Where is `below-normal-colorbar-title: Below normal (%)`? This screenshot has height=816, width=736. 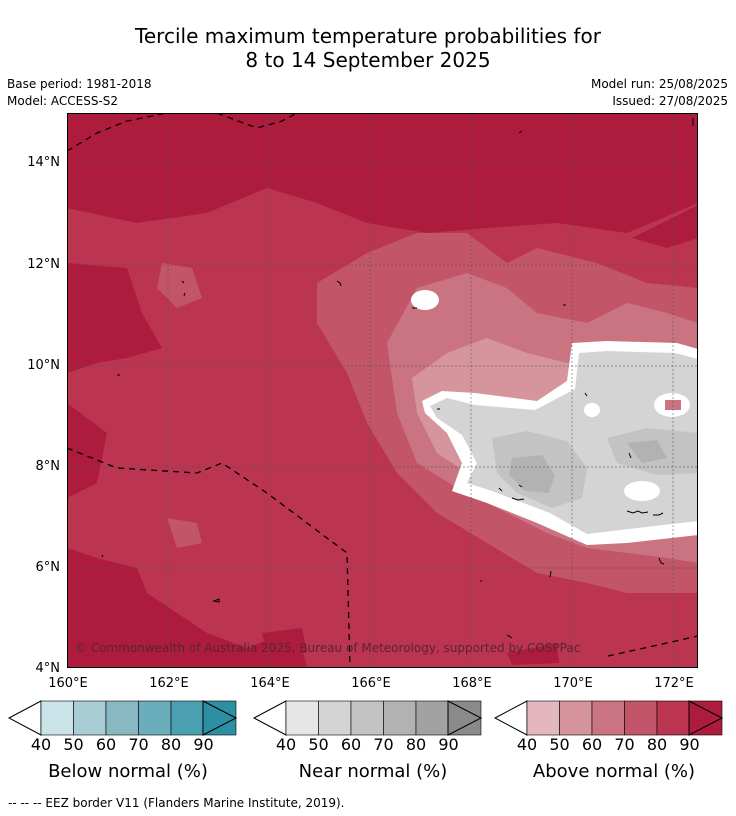 below-normal-colorbar-title: Below normal (%) is located at coordinates (128, 771).